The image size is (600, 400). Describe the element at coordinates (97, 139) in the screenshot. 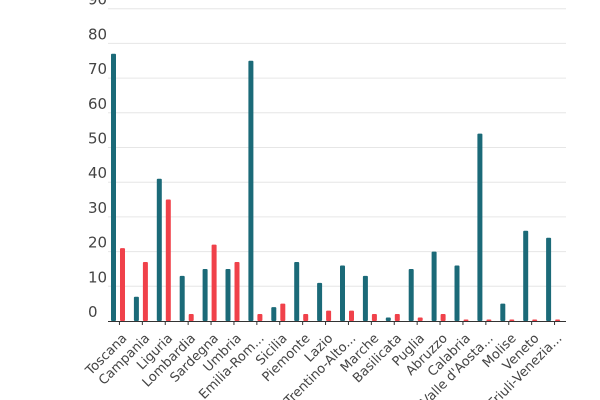

I see `y-tick-label-50: 50` at that location.